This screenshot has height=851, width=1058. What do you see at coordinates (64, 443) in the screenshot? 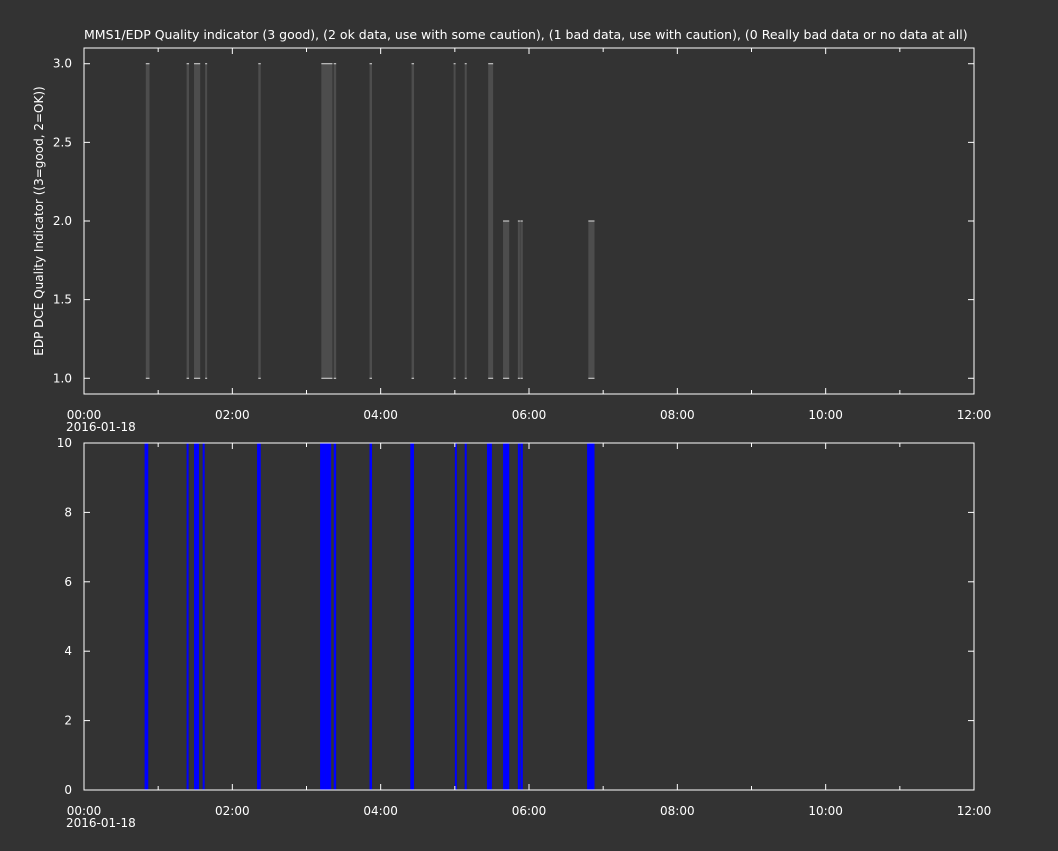
I see `y-tick-label: 10` at bounding box center [64, 443].